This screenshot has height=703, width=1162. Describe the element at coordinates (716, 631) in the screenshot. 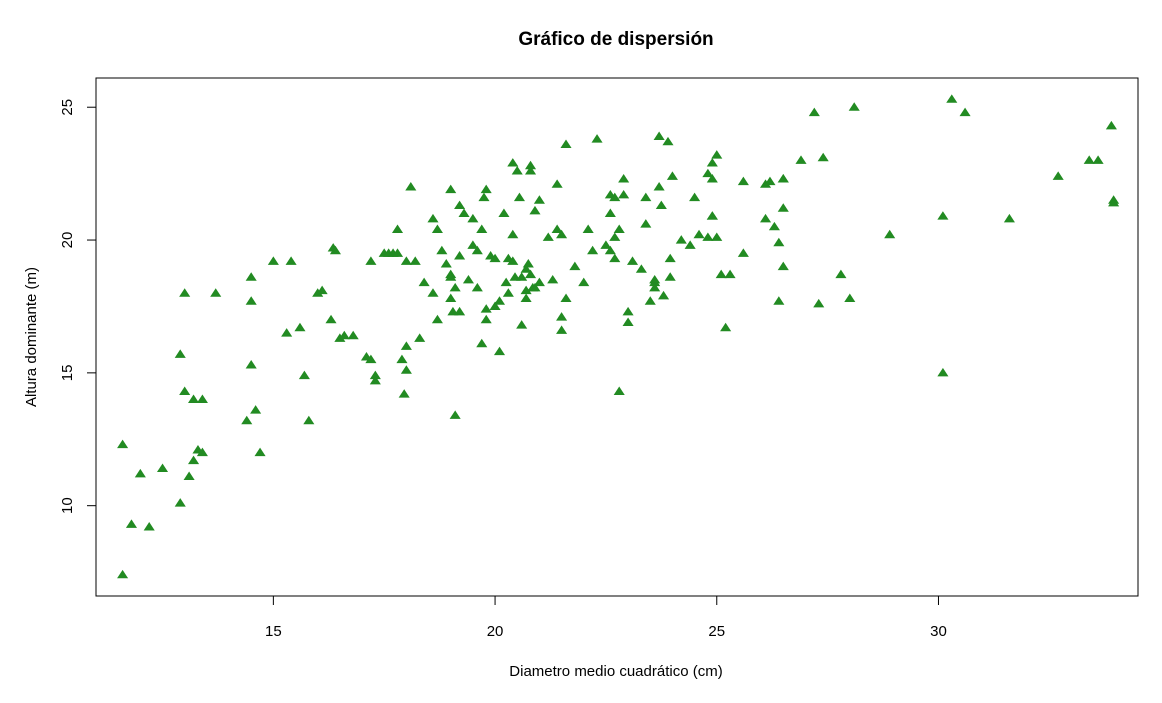

I see `x-tick-label: 25` at that location.